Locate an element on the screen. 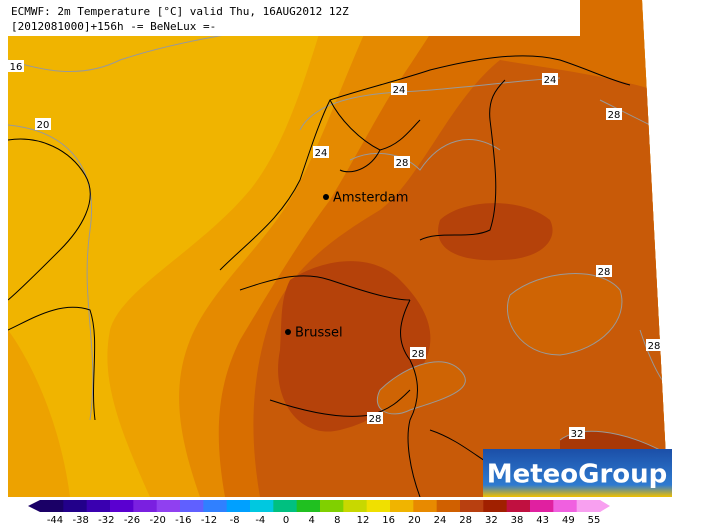  colorbar-label: 43 is located at coordinates (542, 520).